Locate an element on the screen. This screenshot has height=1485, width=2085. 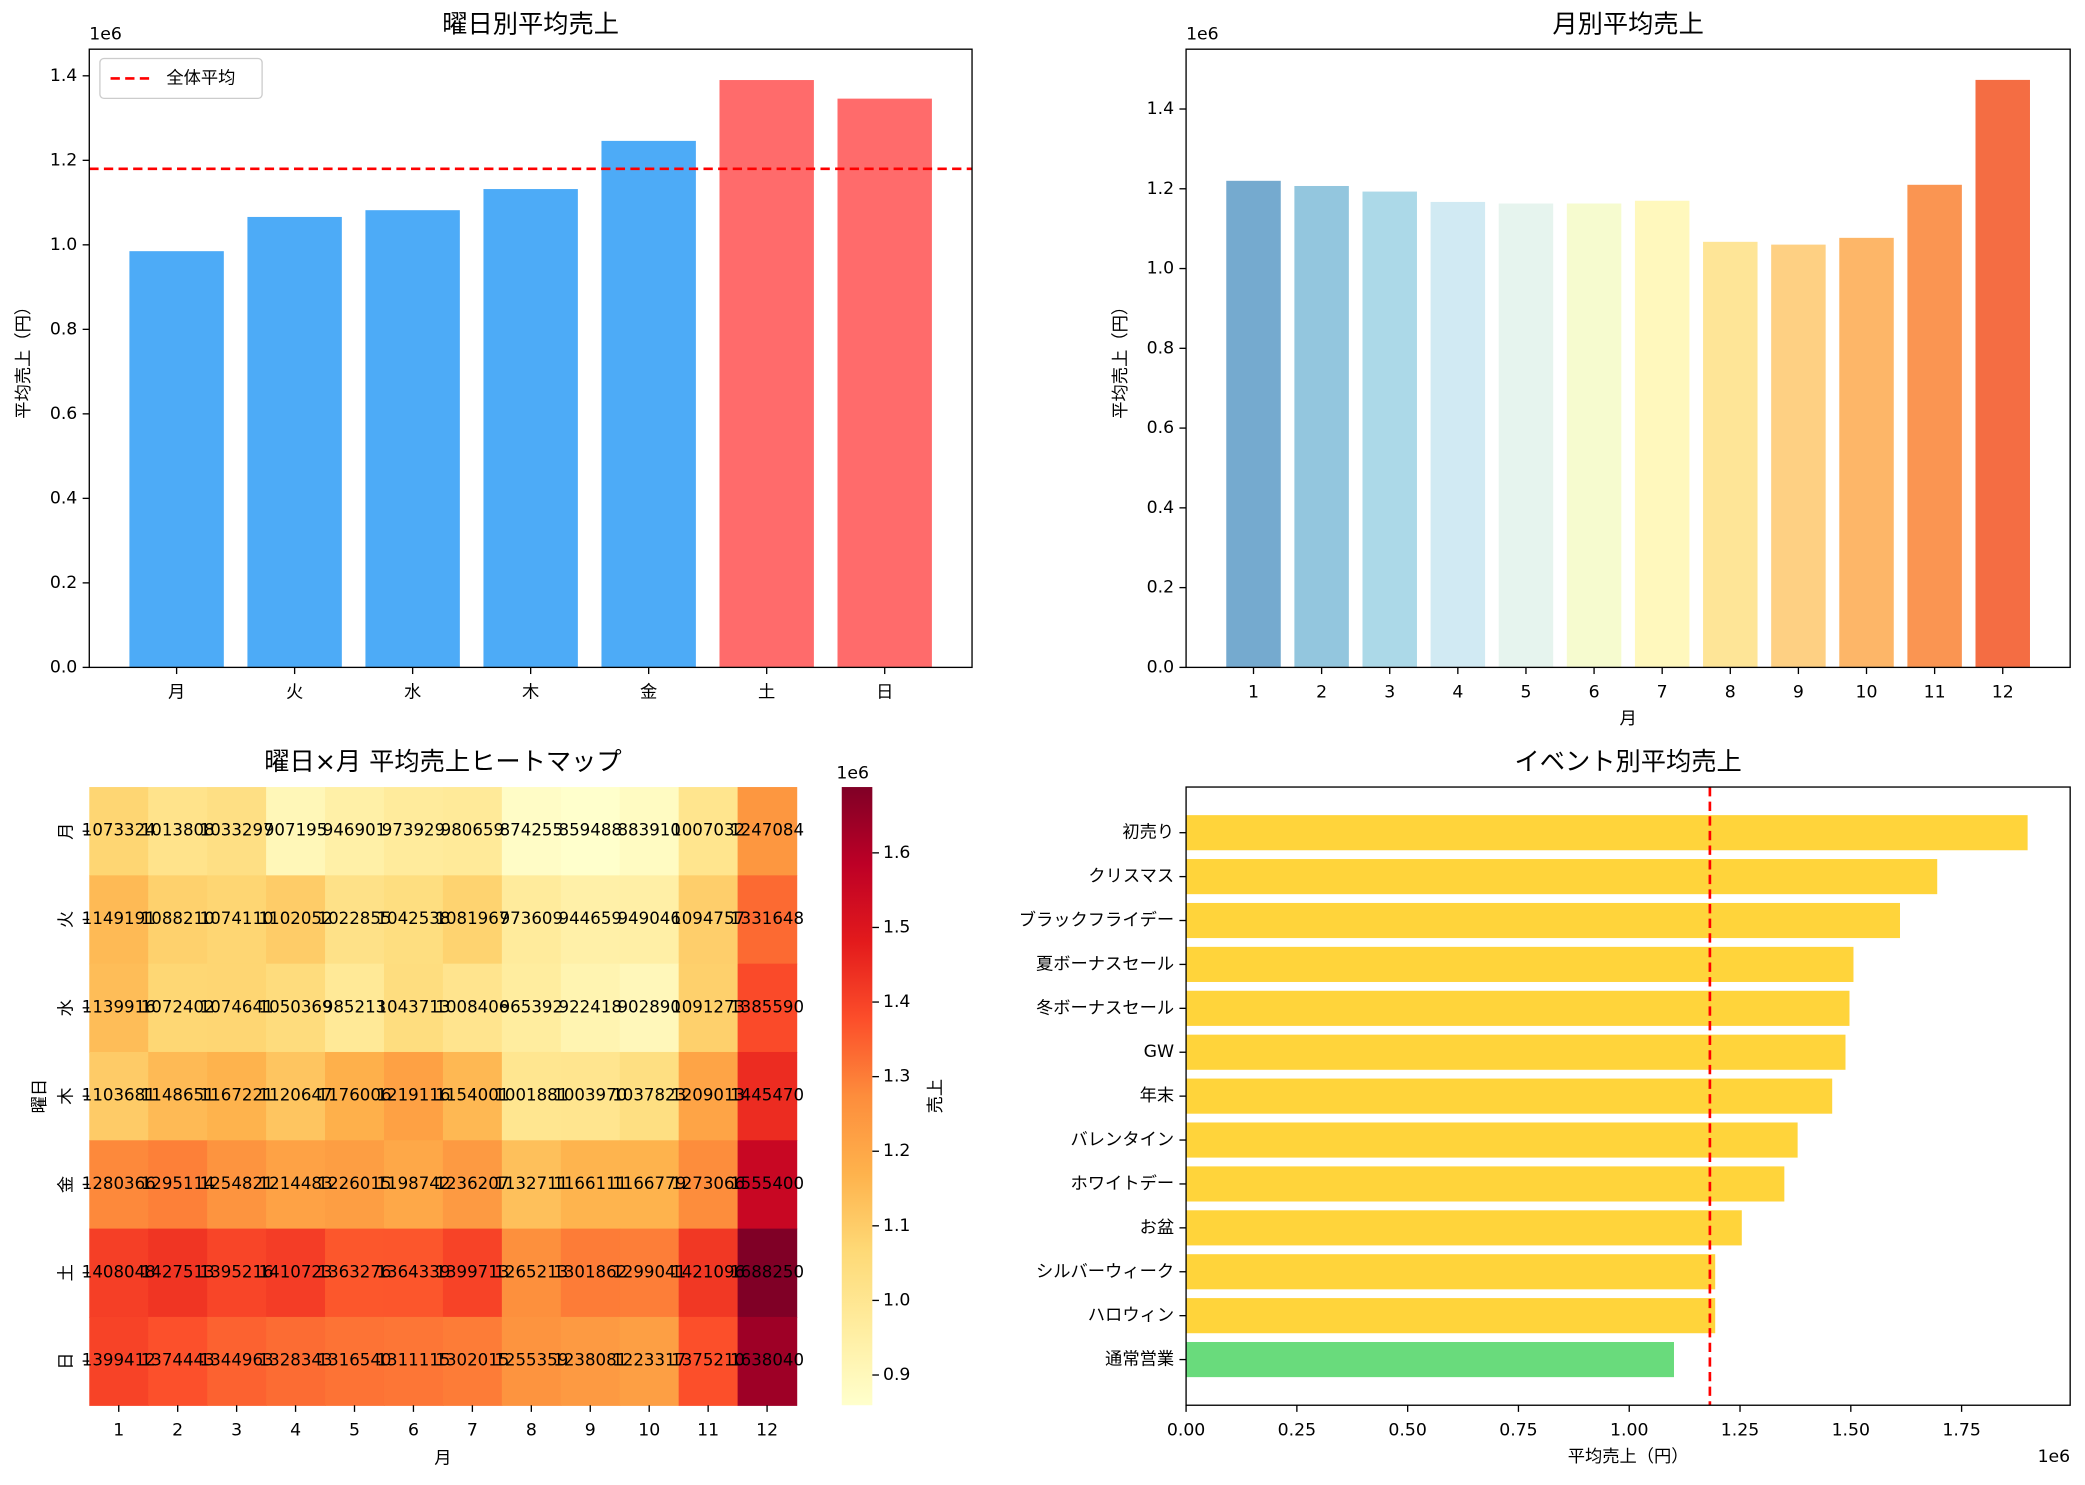
cell-annotation: 1043713 is located at coordinates (413, 1006).